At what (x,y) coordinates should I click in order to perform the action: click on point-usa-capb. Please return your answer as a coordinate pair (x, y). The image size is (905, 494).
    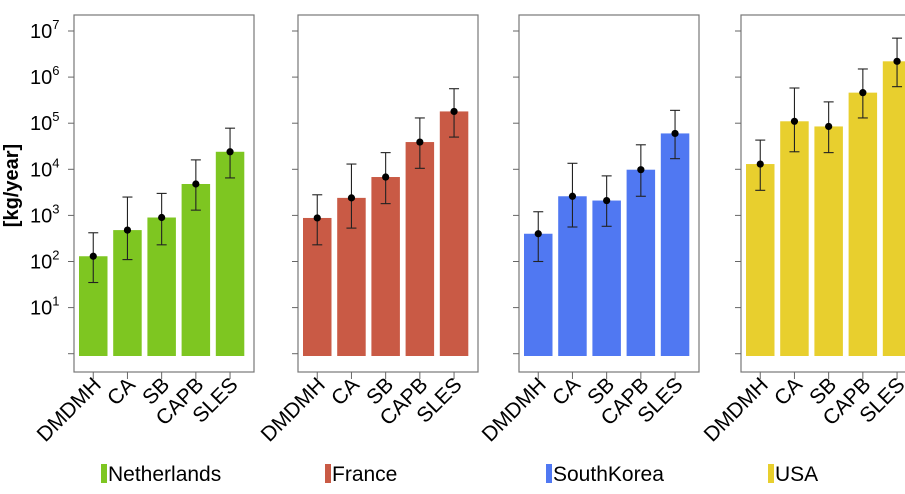
    Looking at the image, I should click on (863, 93).